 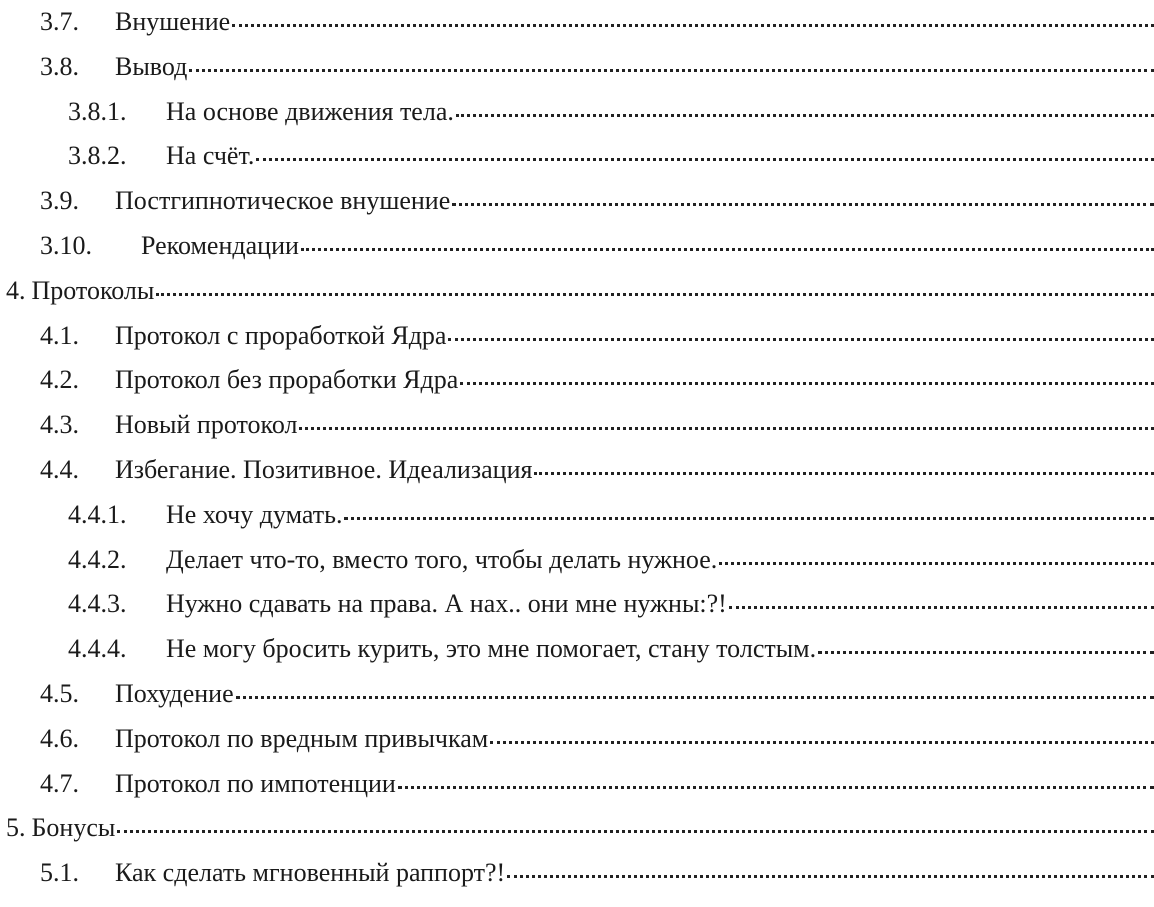 What do you see at coordinates (287, 380) in the screenshot?
I see `toc-entry-title: Протокол без проработки Ядра` at bounding box center [287, 380].